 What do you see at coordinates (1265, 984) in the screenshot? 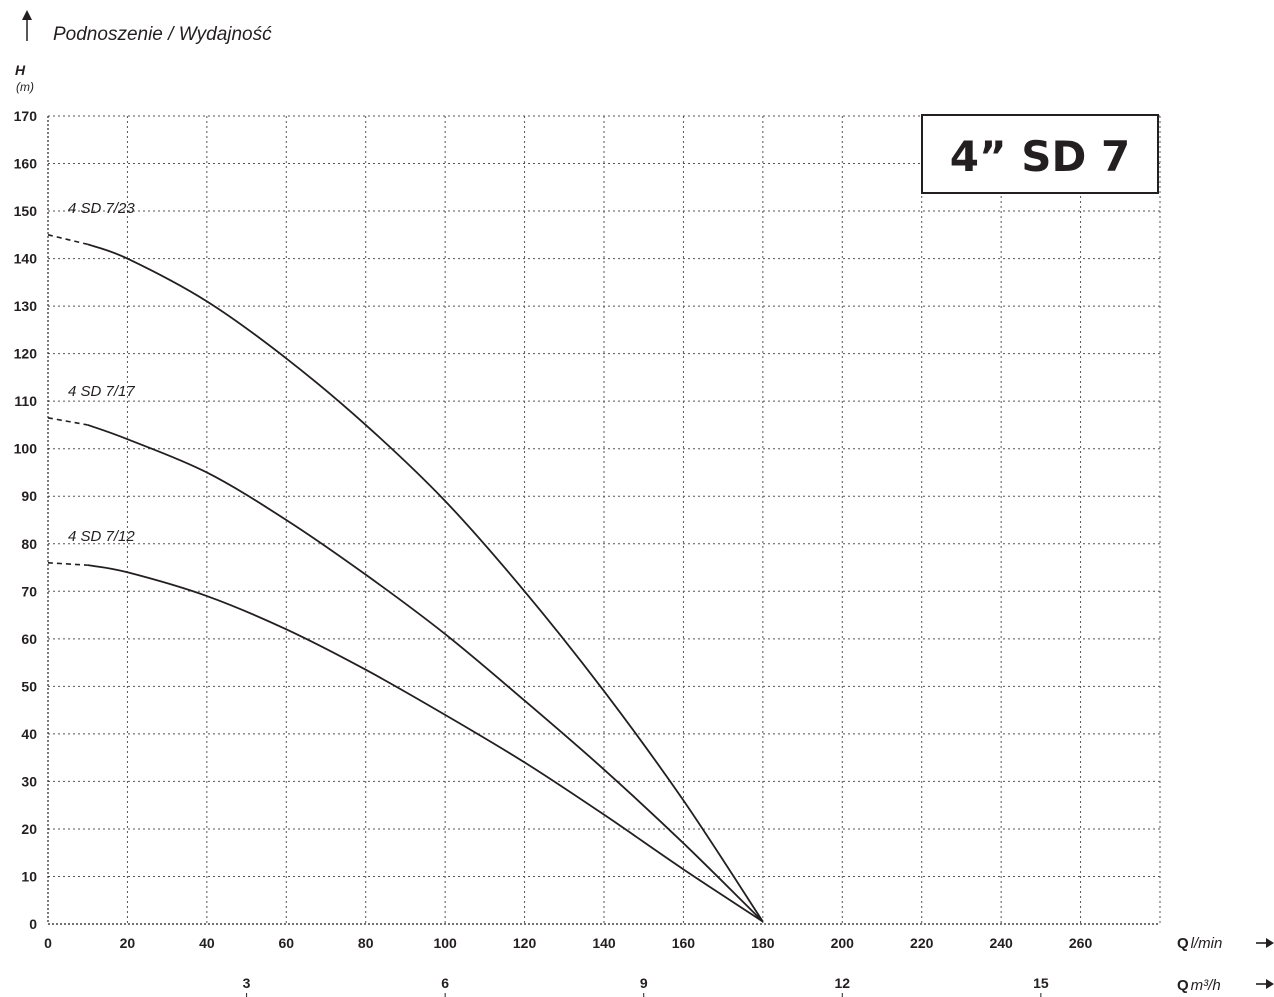
I see `x2-axis-arrow-icon` at bounding box center [1265, 984].